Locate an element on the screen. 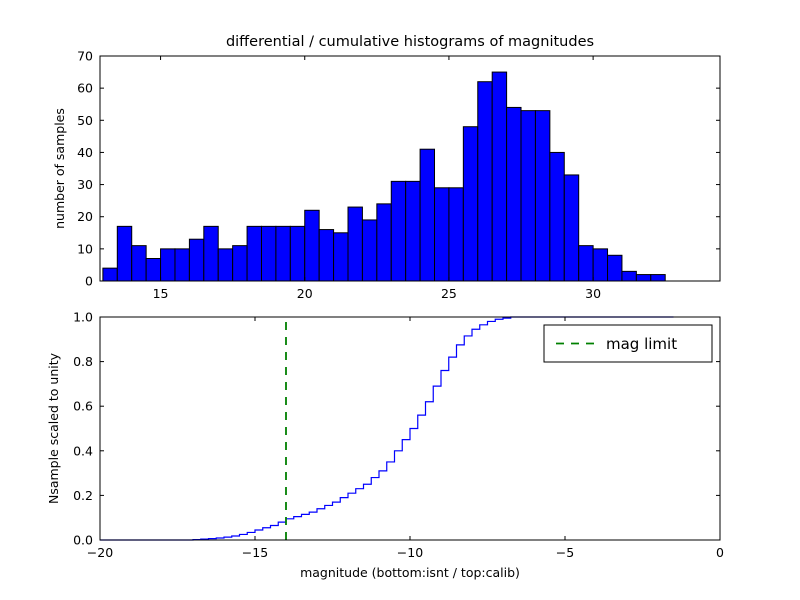 This screenshot has width=800, height=600. y-tick-label: 0.6 is located at coordinates (83, 406).